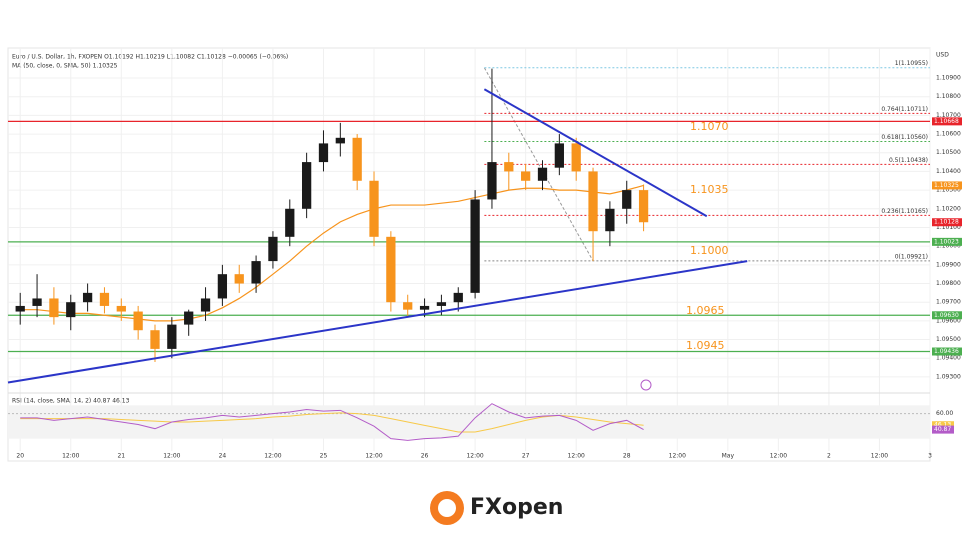 This screenshot has width=975, height=540. What do you see at coordinates (948, 264) in the screenshot?
I see `y-tick-label: 1.09900` at bounding box center [948, 264].